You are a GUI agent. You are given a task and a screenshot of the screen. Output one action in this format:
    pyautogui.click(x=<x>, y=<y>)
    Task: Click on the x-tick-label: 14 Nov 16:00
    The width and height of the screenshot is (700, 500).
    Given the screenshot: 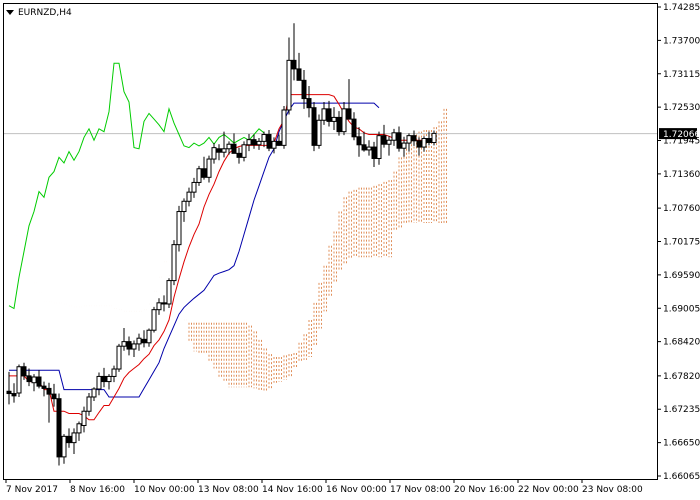 What is the action you would take?
    pyautogui.click(x=292, y=490)
    